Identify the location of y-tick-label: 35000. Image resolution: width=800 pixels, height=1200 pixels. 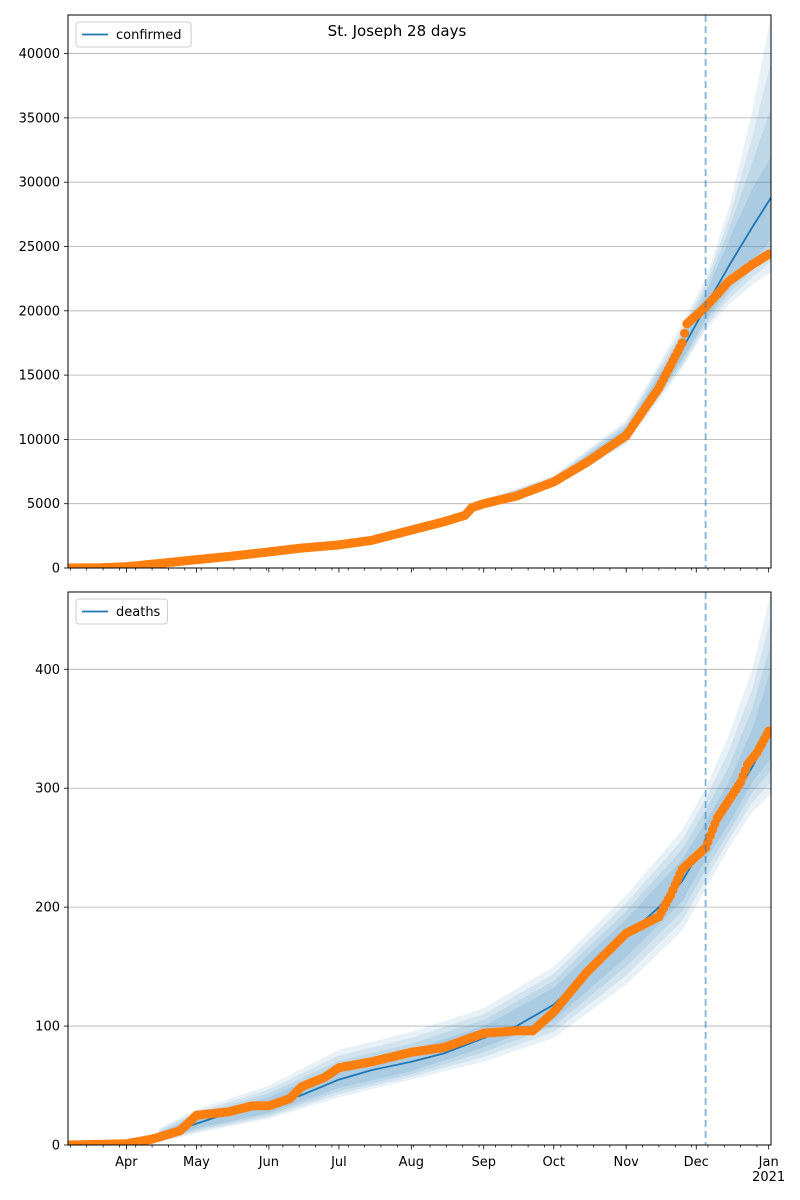
(39, 118).